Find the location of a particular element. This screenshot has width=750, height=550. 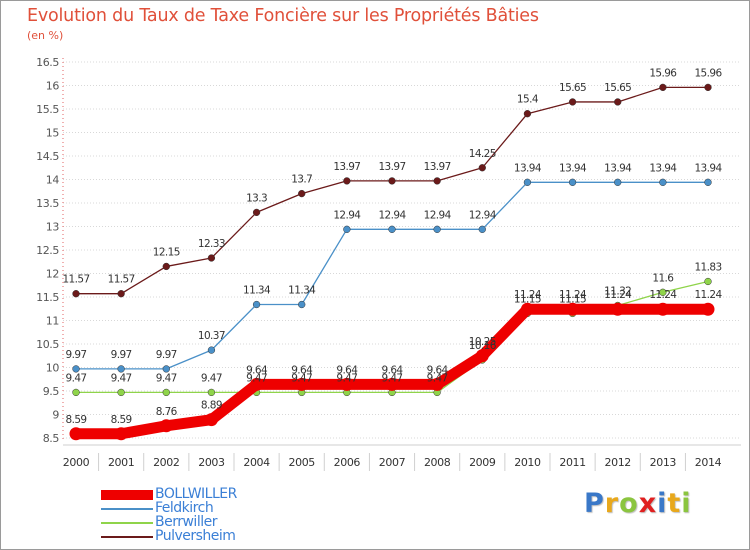

y-tick-label: 11 is located at coordinates (52, 321).